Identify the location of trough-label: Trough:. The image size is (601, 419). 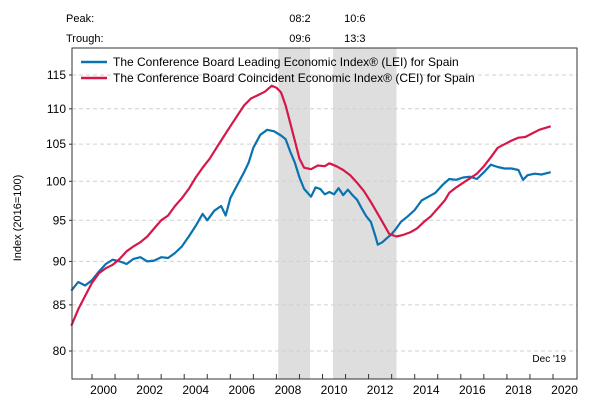
(85, 39).